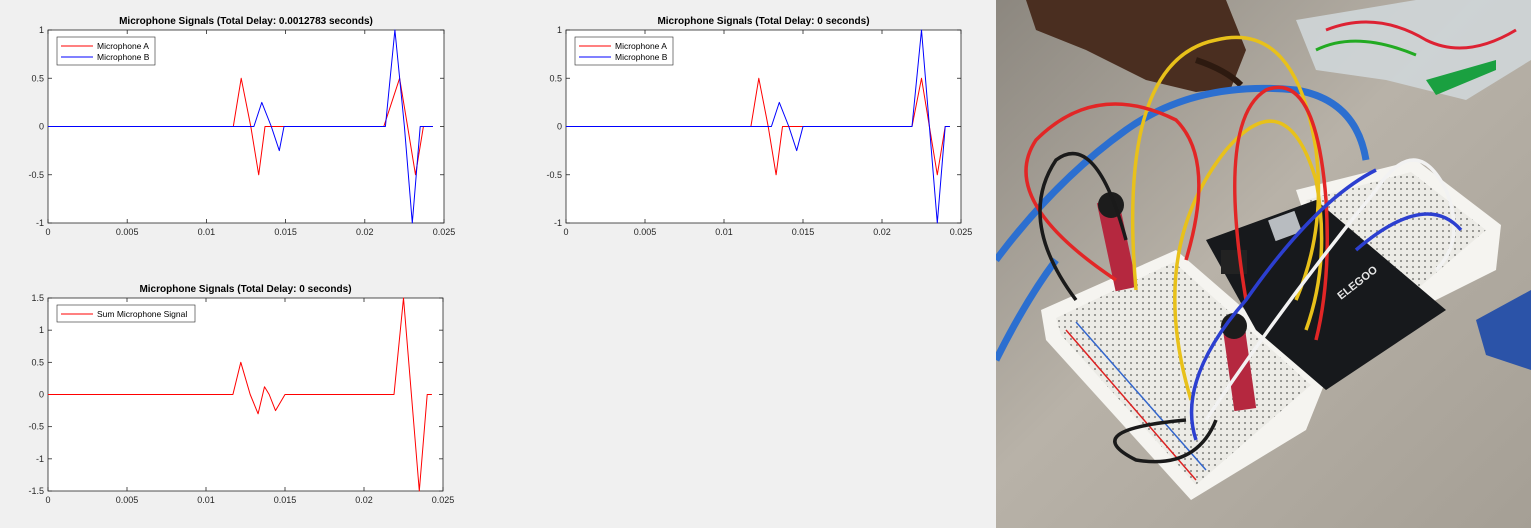  What do you see at coordinates (1117, 245) in the screenshot?
I see `mic-module-a` at bounding box center [1117, 245].